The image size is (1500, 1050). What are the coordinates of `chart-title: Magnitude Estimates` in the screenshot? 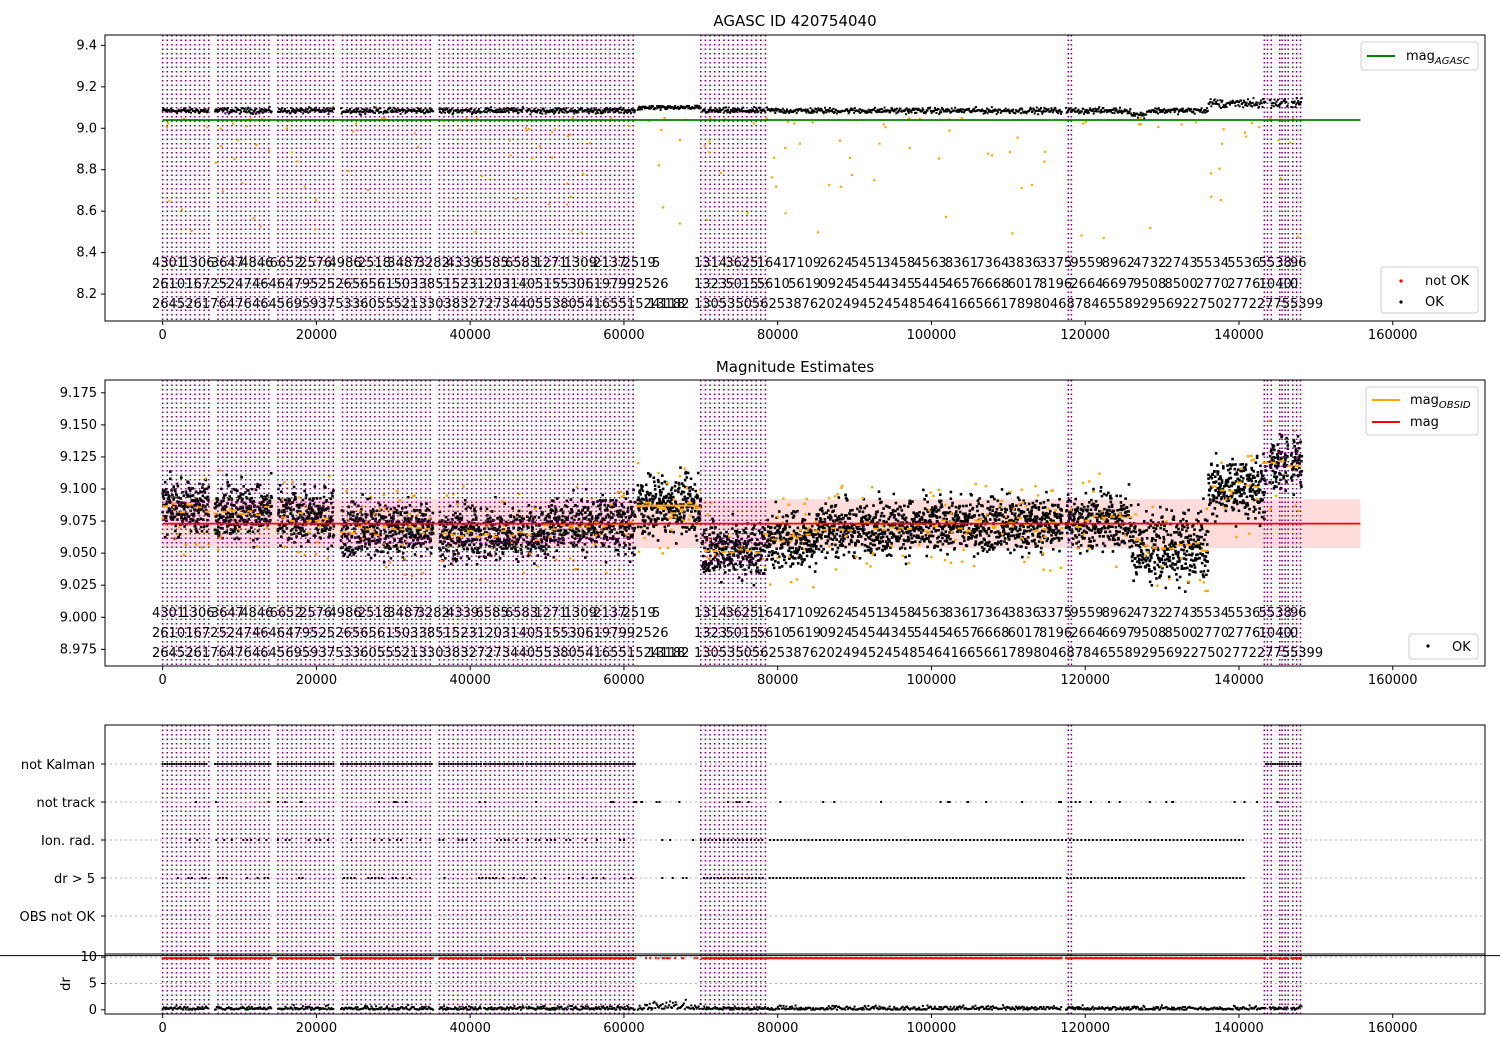 It's located at (795, 367).